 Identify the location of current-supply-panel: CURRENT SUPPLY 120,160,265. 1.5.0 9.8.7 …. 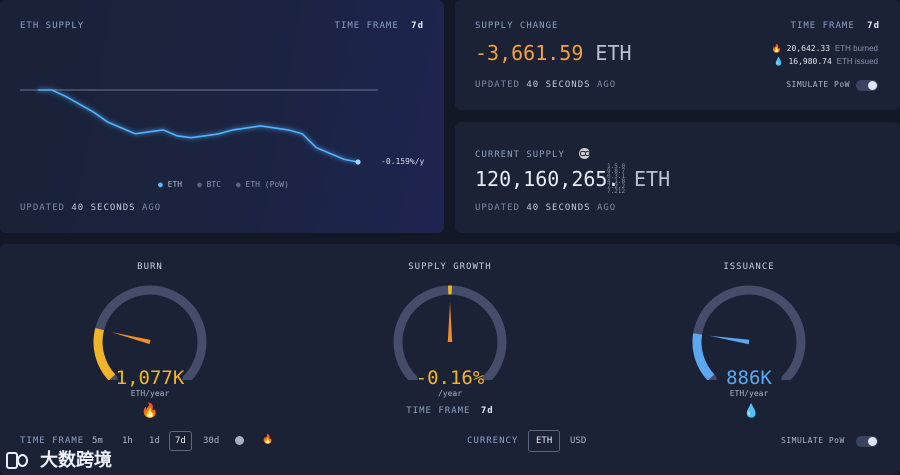
(677, 177).